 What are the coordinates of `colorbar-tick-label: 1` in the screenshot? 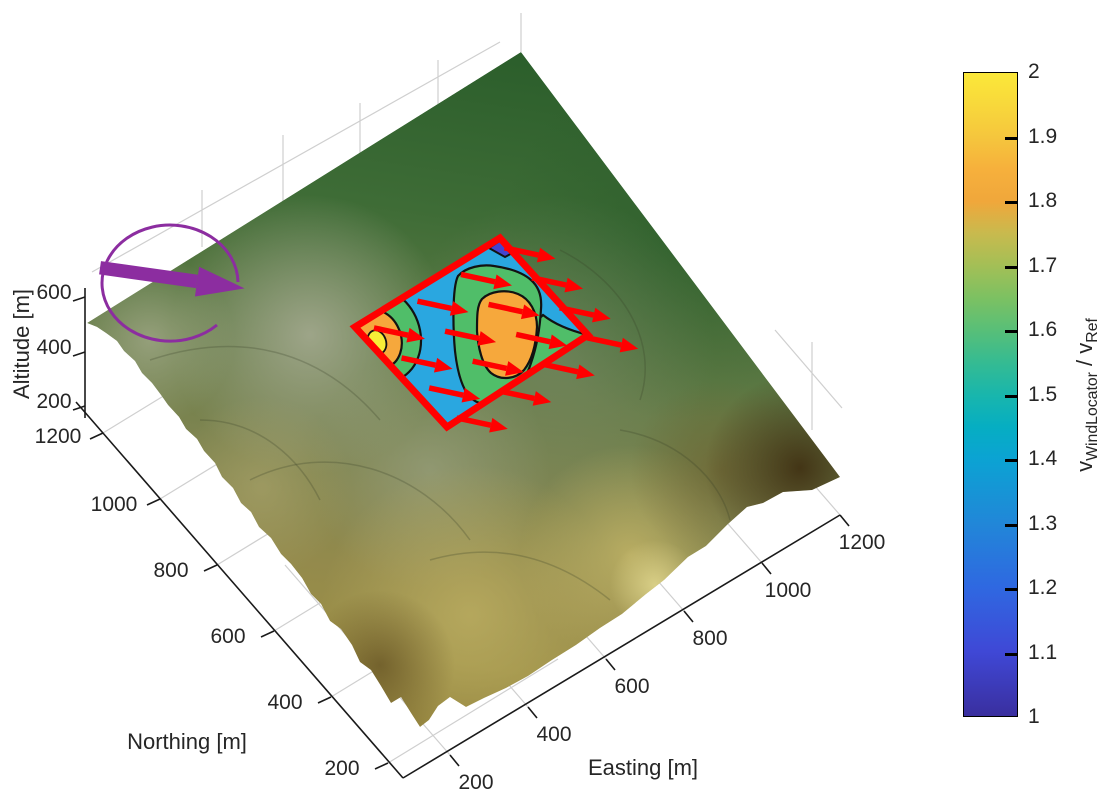 It's located at (1034, 716).